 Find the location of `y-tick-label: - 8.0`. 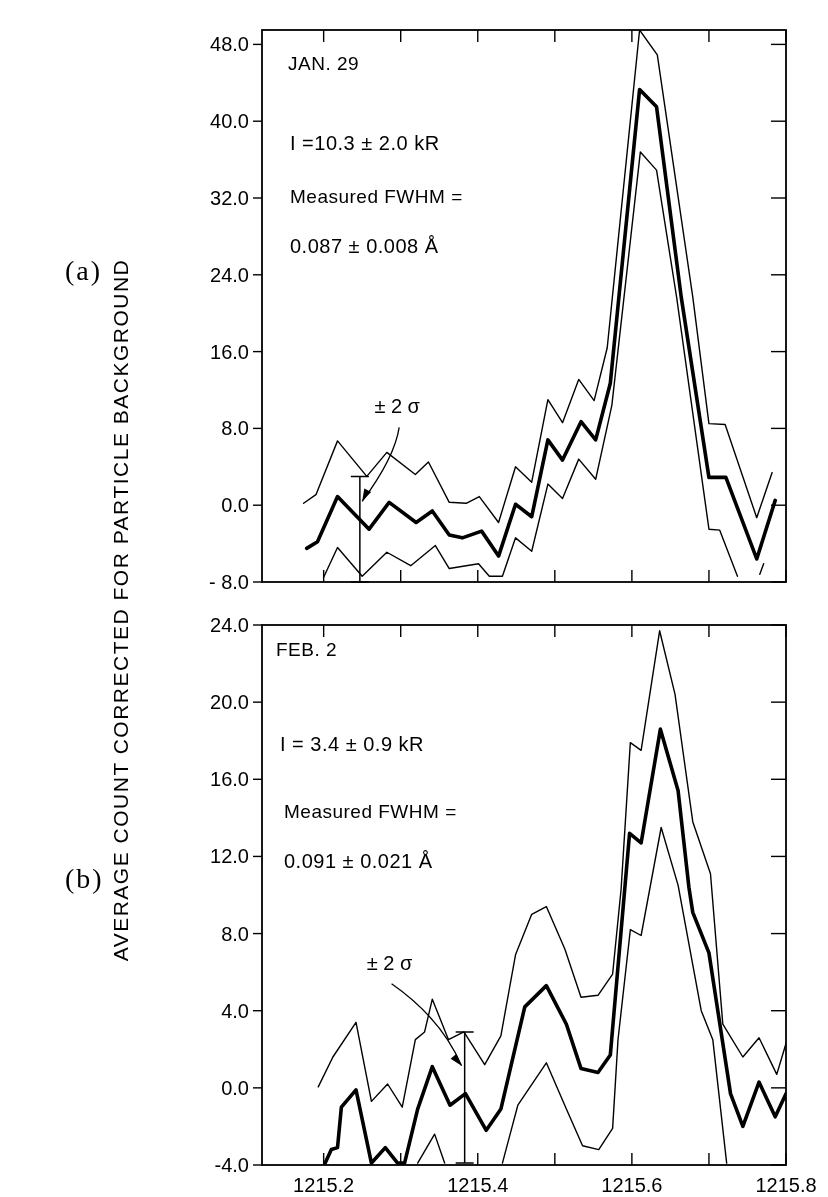

y-tick-label: - 8.0 is located at coordinates (228, 582).